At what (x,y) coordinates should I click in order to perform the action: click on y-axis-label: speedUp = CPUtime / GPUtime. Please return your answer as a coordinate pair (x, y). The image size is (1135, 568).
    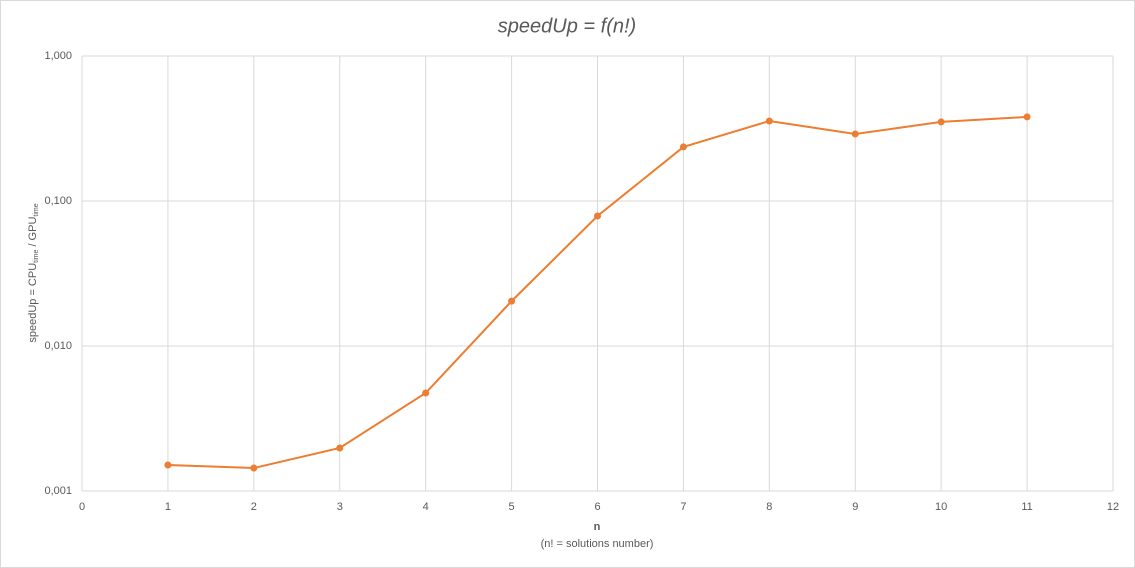
    Looking at the image, I should click on (33, 272).